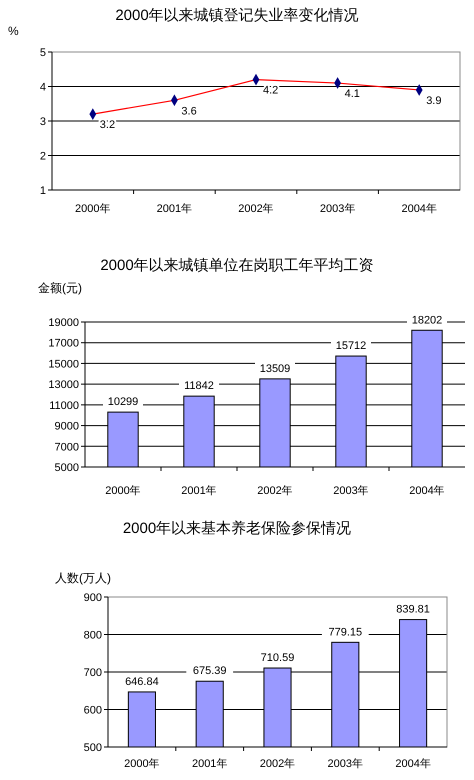 The width and height of the screenshot is (474, 780). Describe the element at coordinates (60, 288) in the screenshot. I see `y-axis-title: 金额(元)` at that location.